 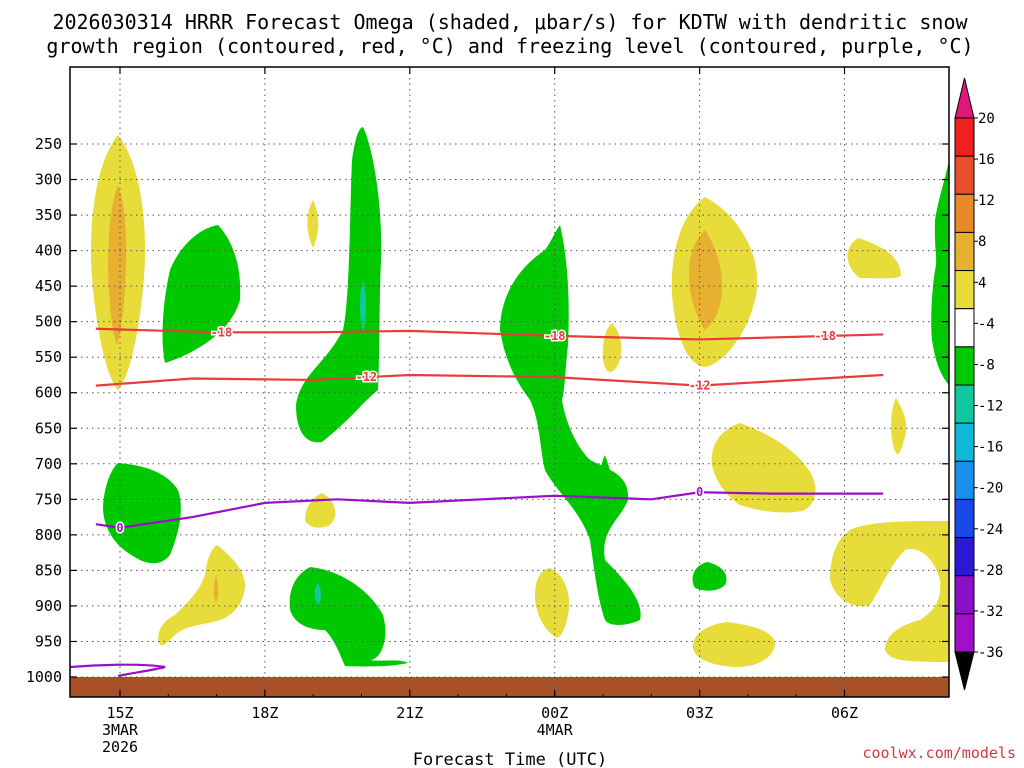 I want to click on colorbar-label: -16, so click(x=990, y=448).